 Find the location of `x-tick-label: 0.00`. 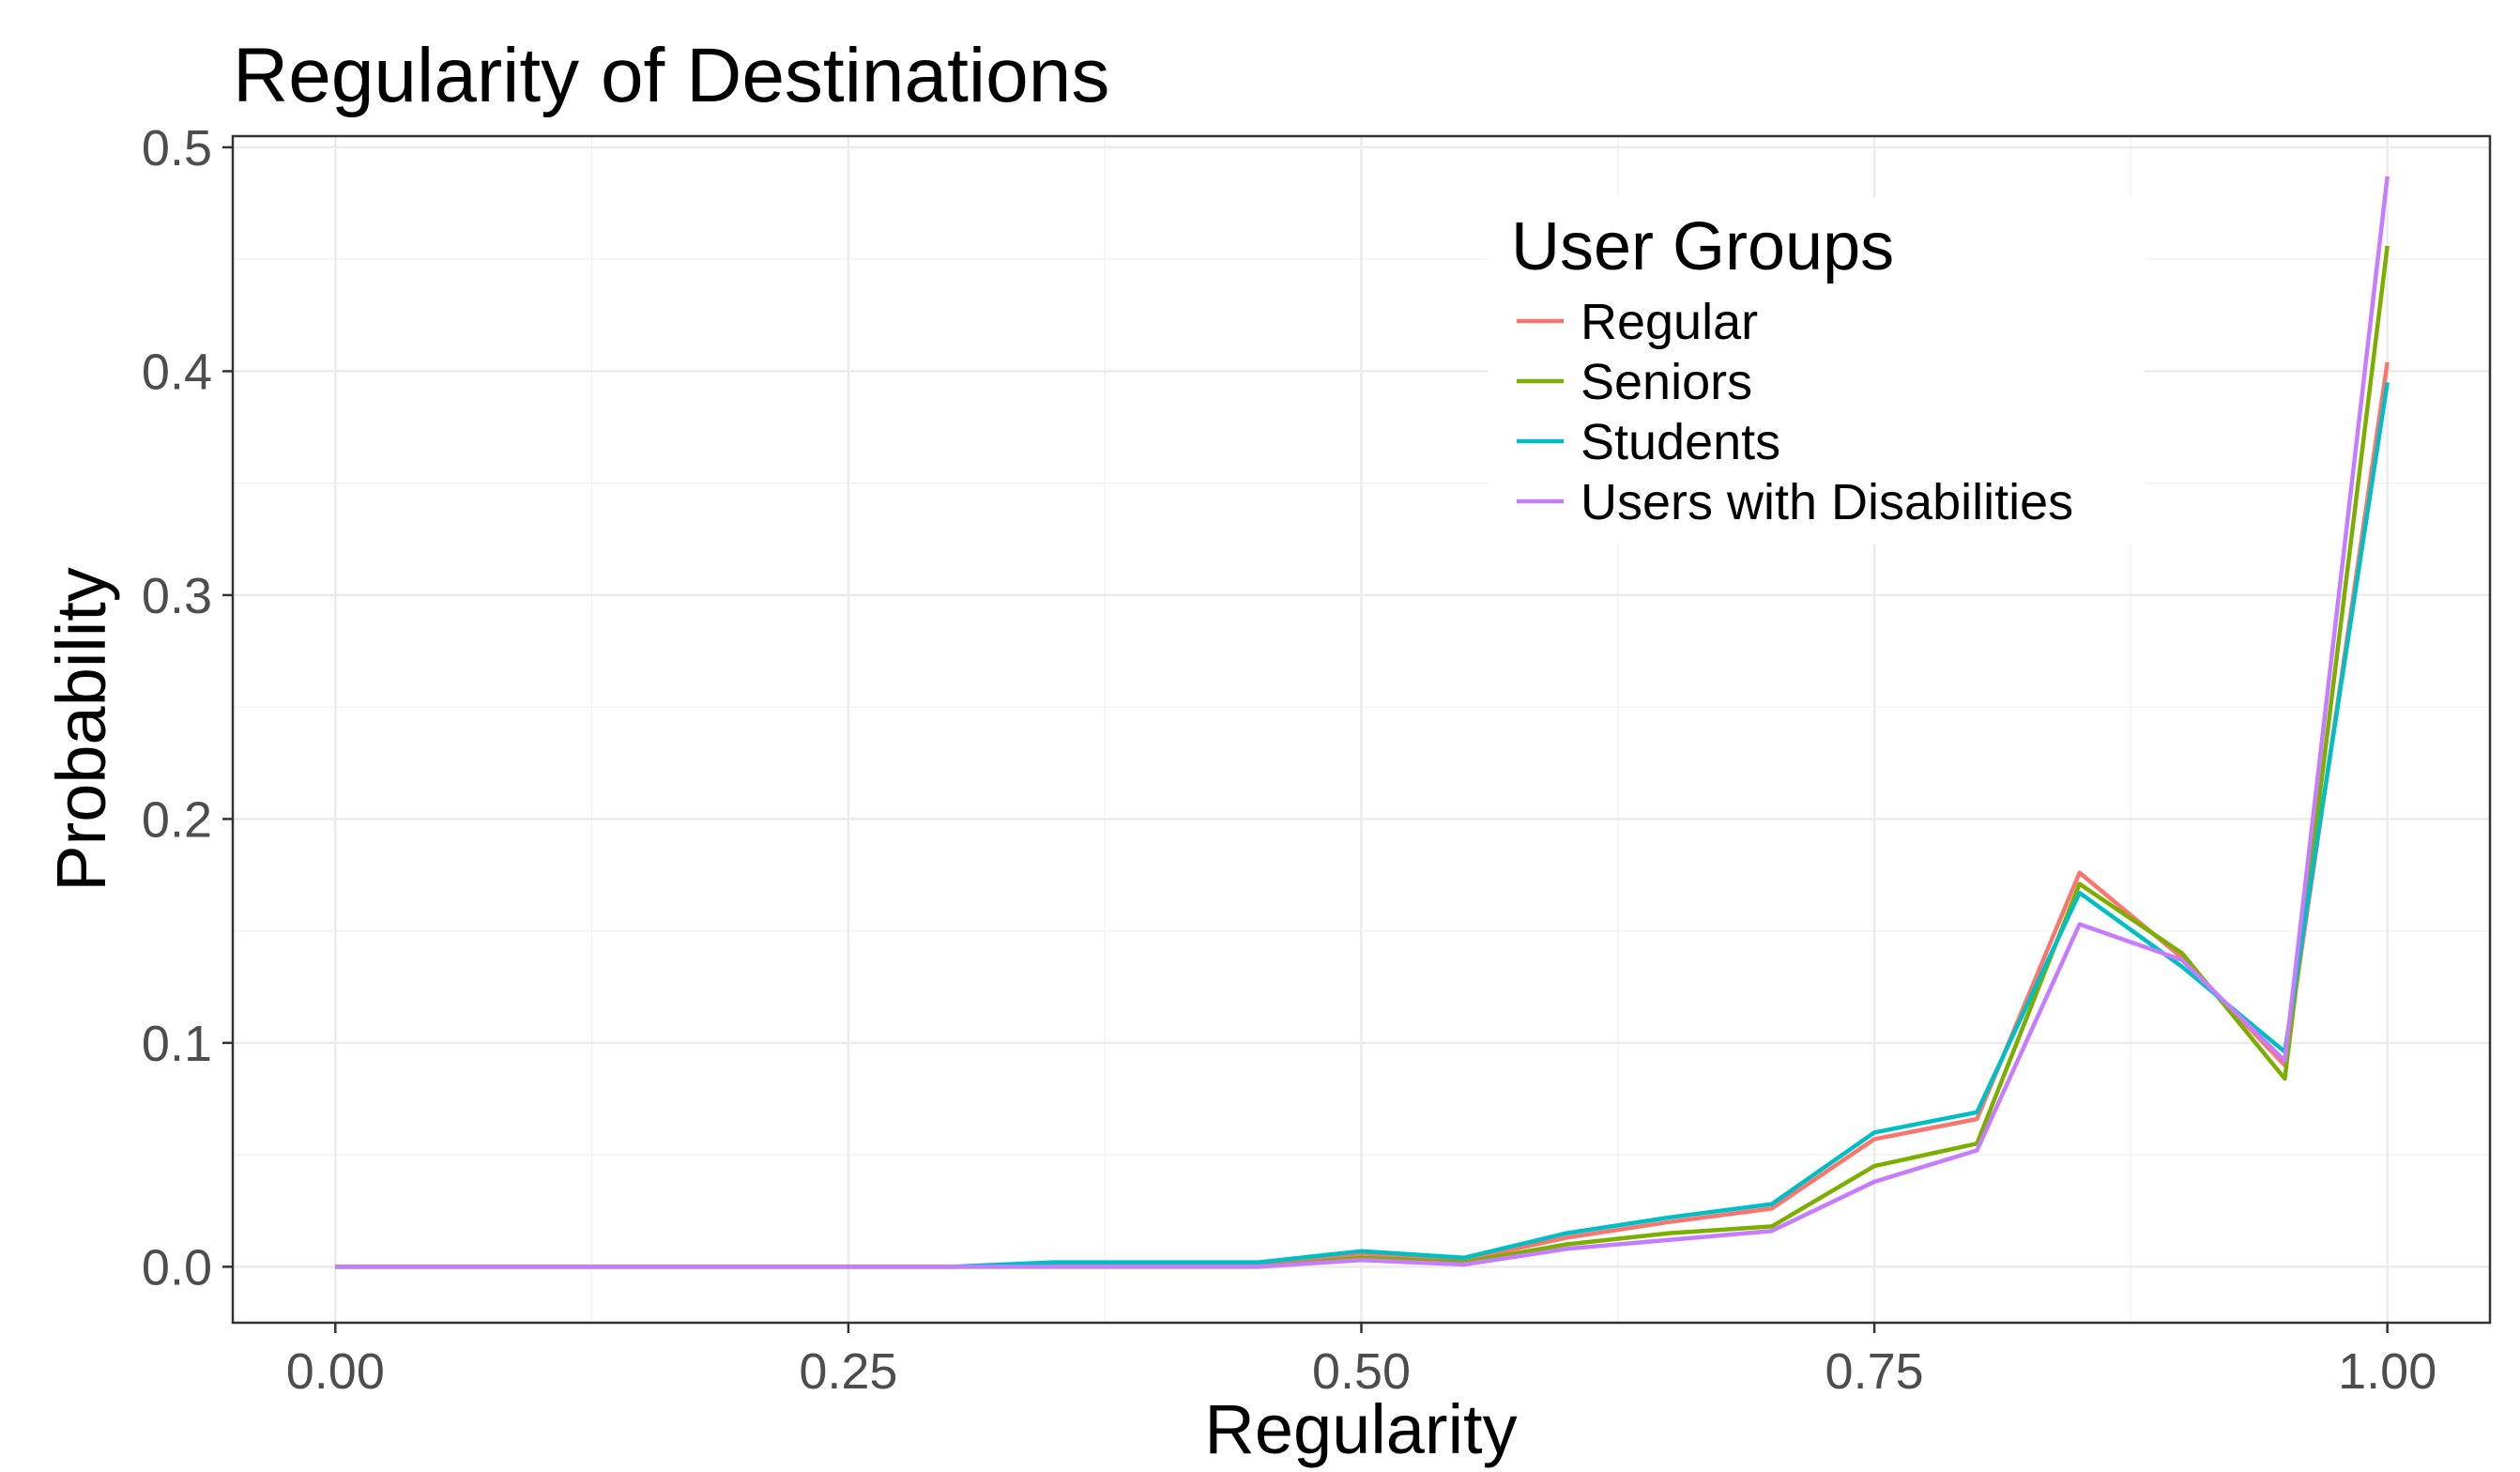

x-tick-label: 0.00 is located at coordinates (335, 1372).